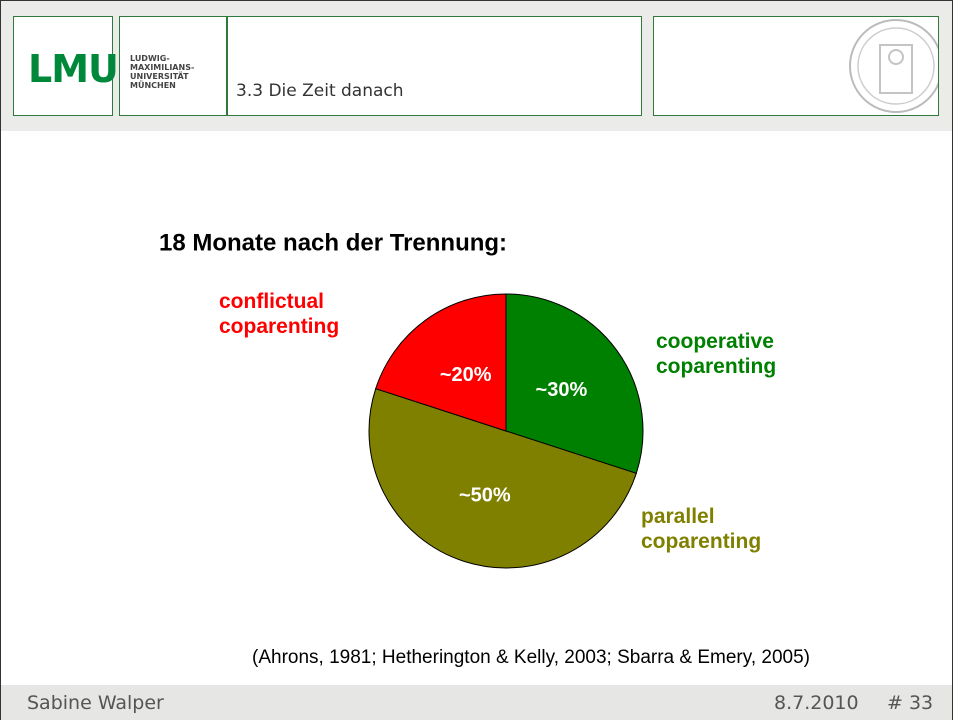  Describe the element at coordinates (485, 495) in the screenshot. I see `value-label: ~50%` at that location.